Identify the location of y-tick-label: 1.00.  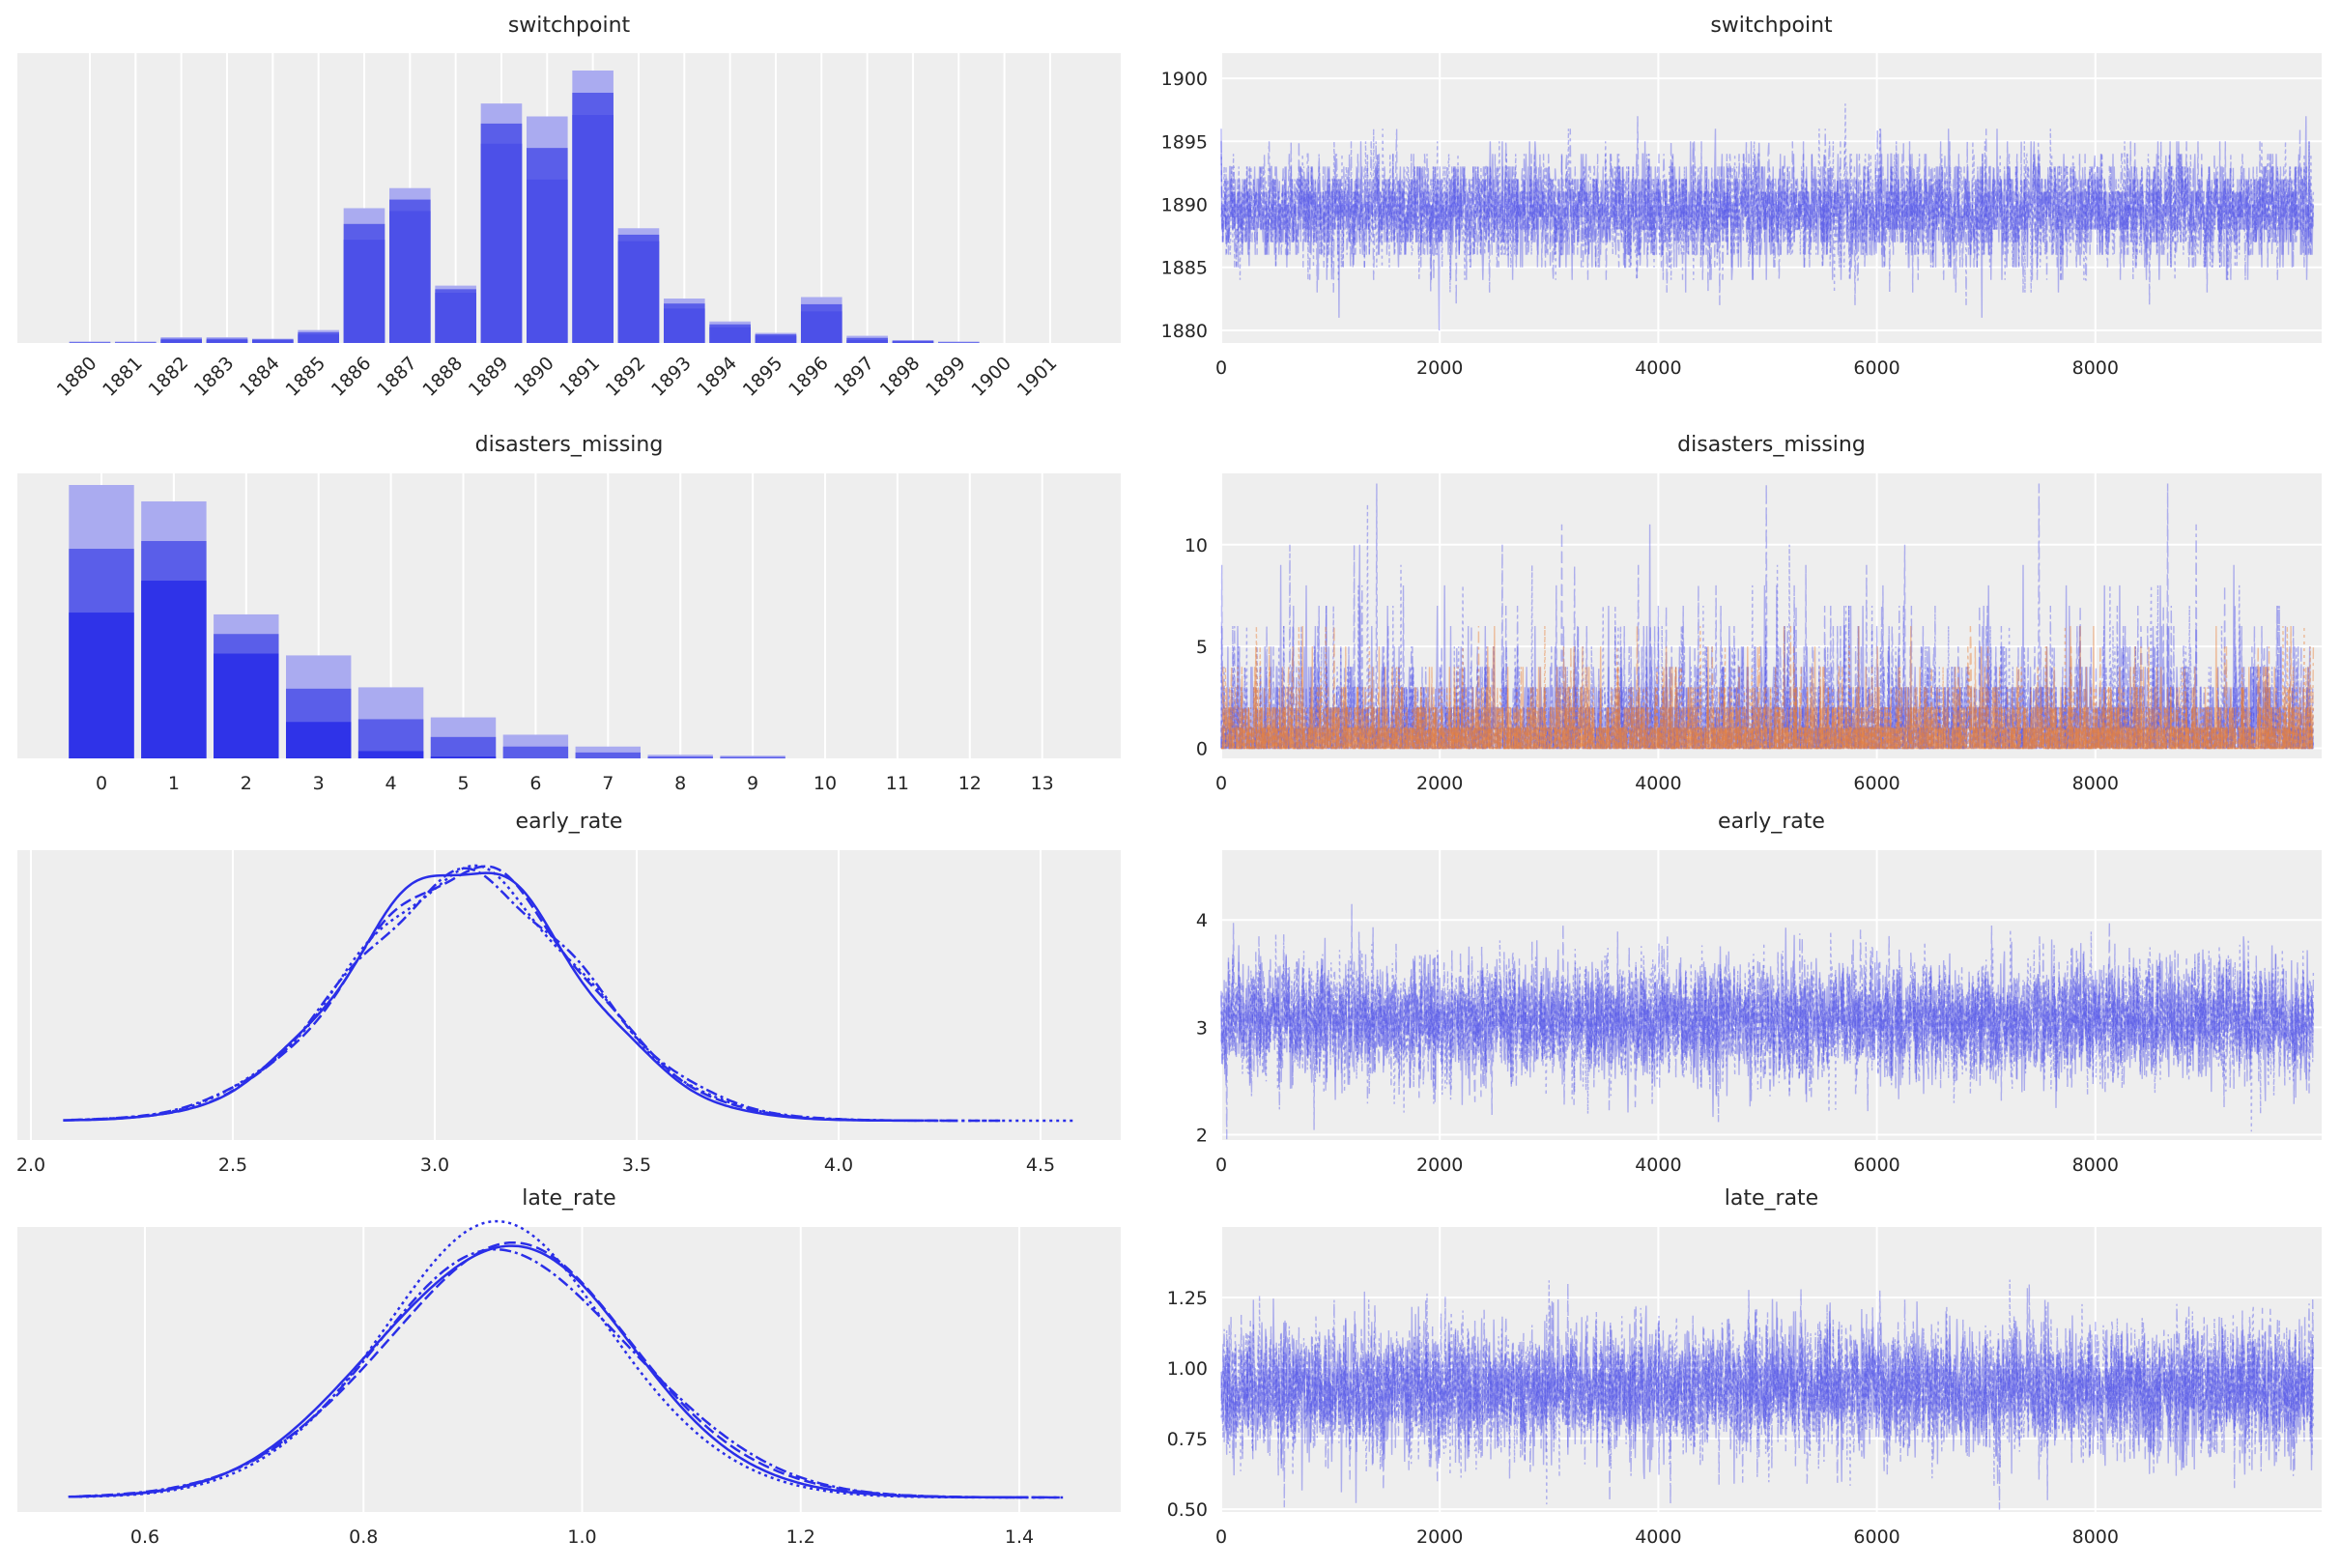
(1187, 1369).